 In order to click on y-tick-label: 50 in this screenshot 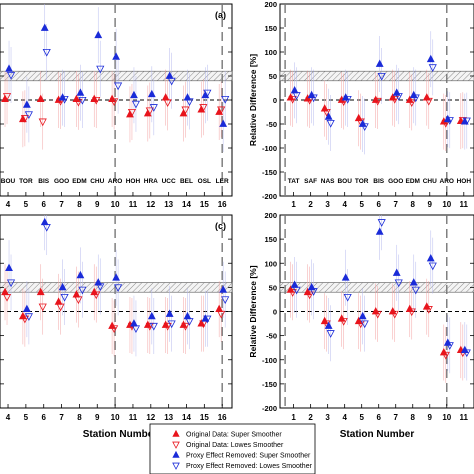, I will do `click(273, 287)`.